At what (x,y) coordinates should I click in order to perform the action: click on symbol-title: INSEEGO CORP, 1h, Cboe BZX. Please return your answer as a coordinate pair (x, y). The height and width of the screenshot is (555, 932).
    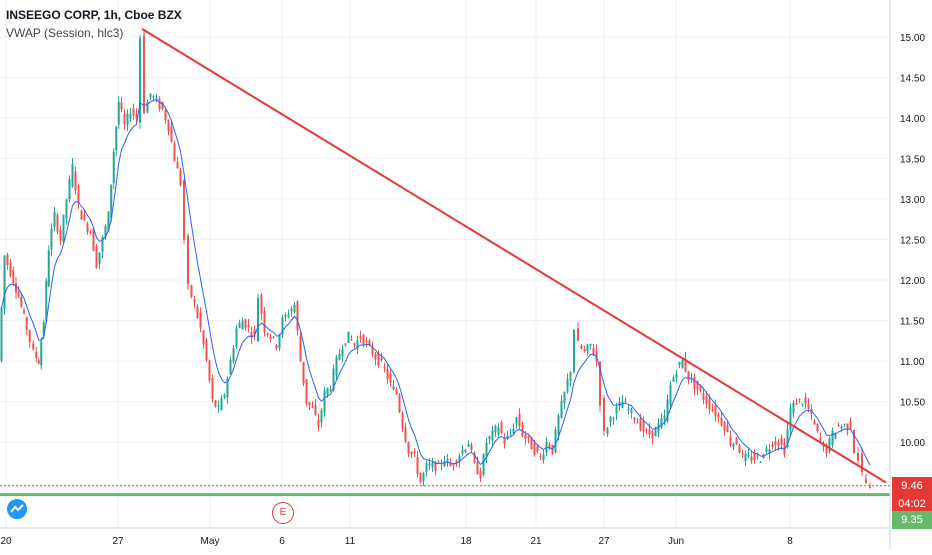
    Looking at the image, I should click on (94, 15).